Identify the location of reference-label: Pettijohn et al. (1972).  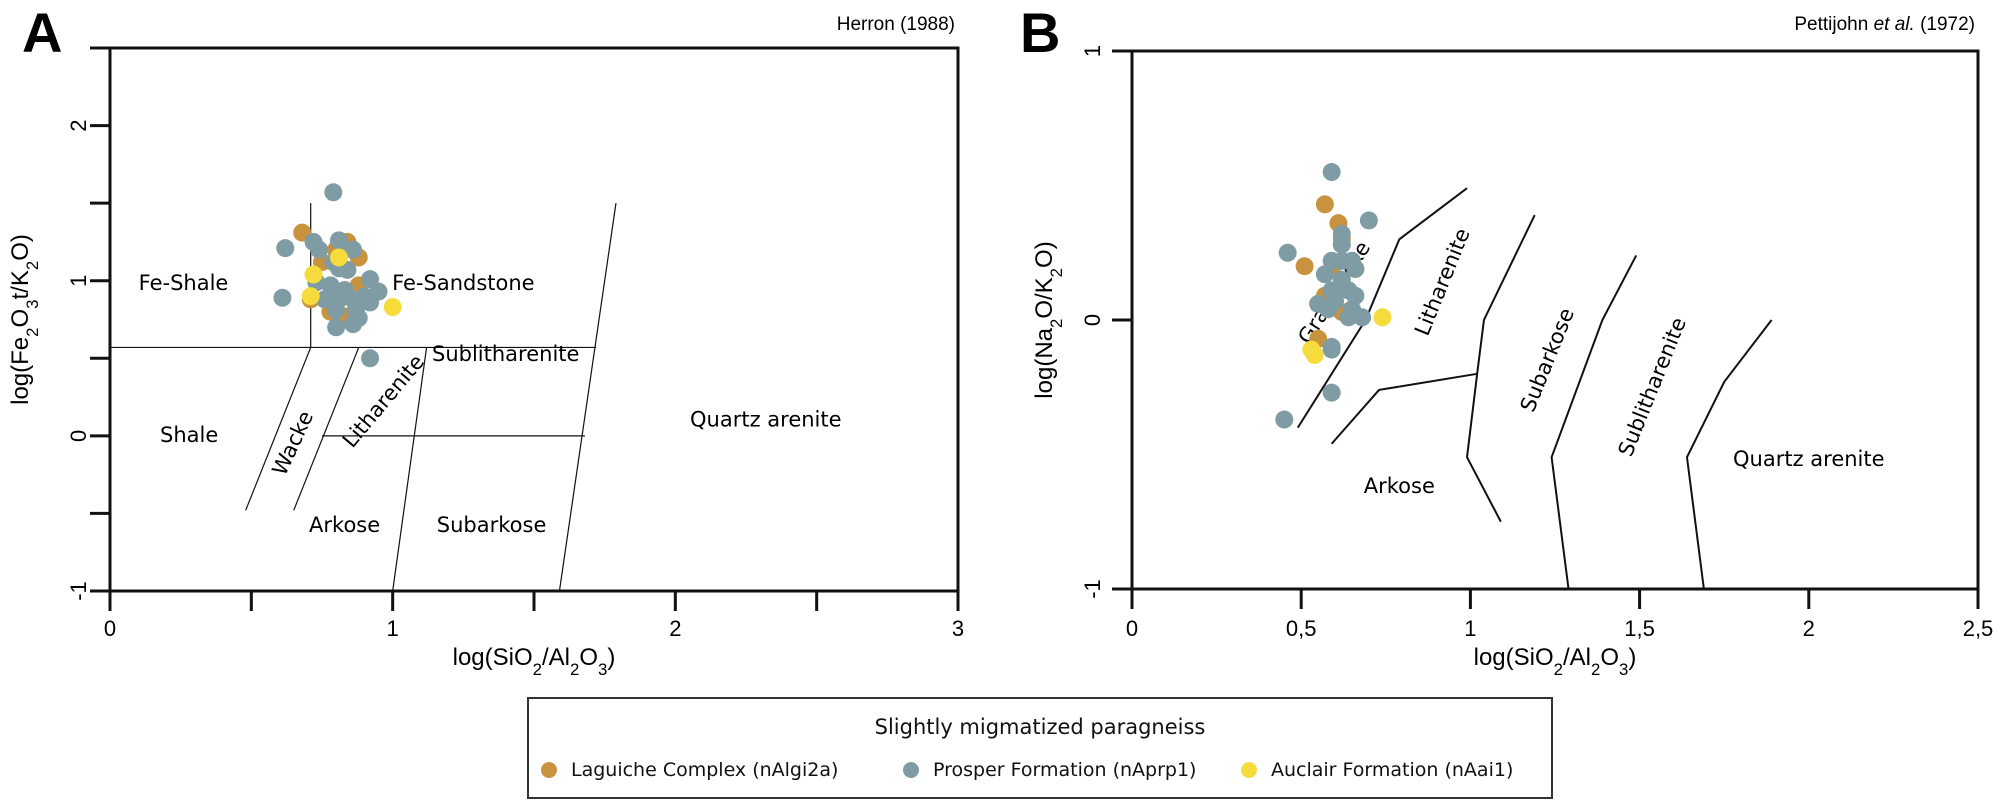
(1884, 24).